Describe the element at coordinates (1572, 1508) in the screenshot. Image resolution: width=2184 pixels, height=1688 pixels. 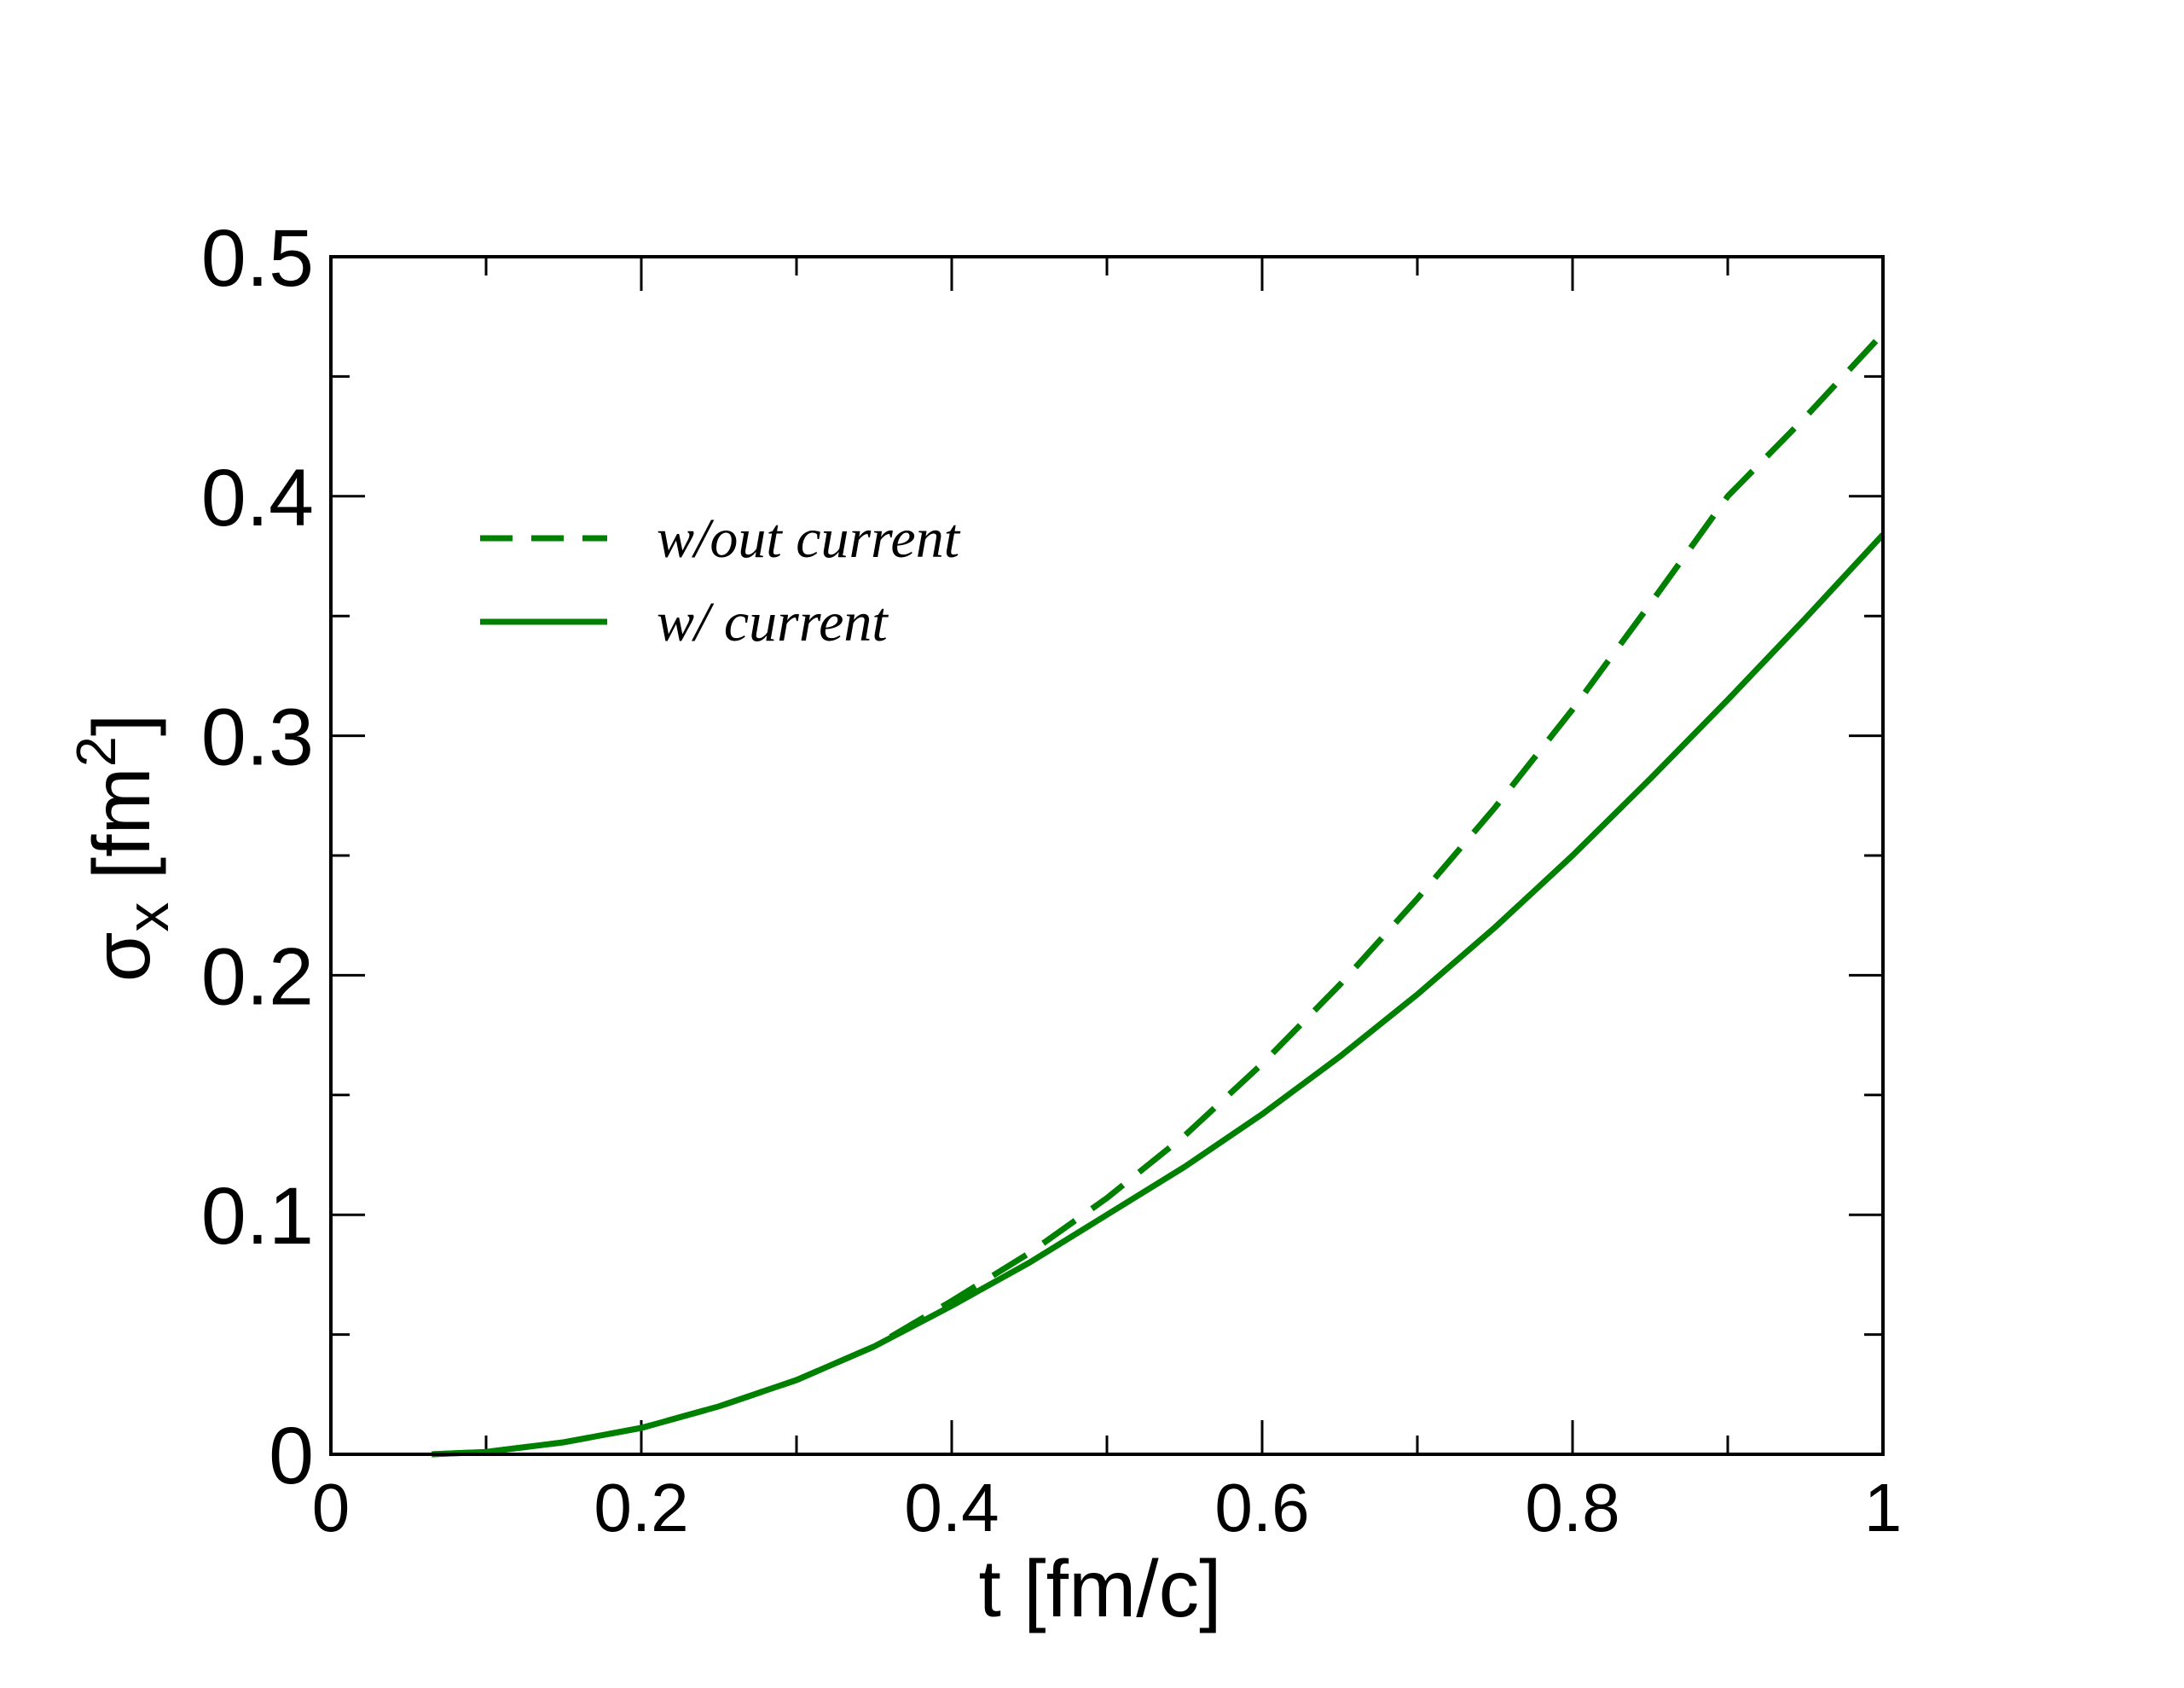
I see `x-tick-label: 0.8` at that location.